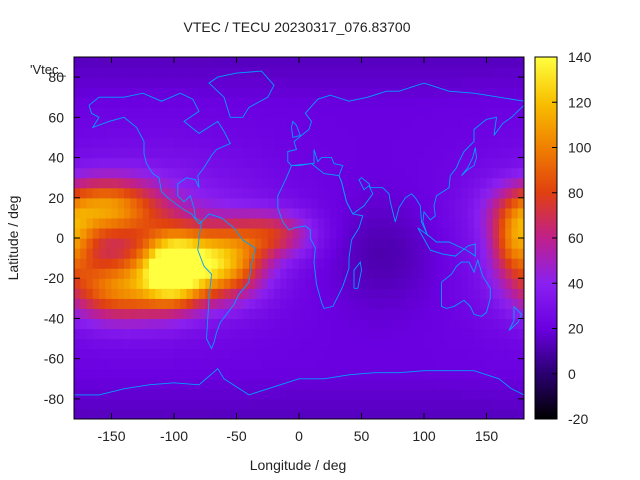 Image resolution: width=640 pixels, height=480 pixels. Describe the element at coordinates (580, 102) in the screenshot. I see `colorbar-tick-label: 120` at that location.